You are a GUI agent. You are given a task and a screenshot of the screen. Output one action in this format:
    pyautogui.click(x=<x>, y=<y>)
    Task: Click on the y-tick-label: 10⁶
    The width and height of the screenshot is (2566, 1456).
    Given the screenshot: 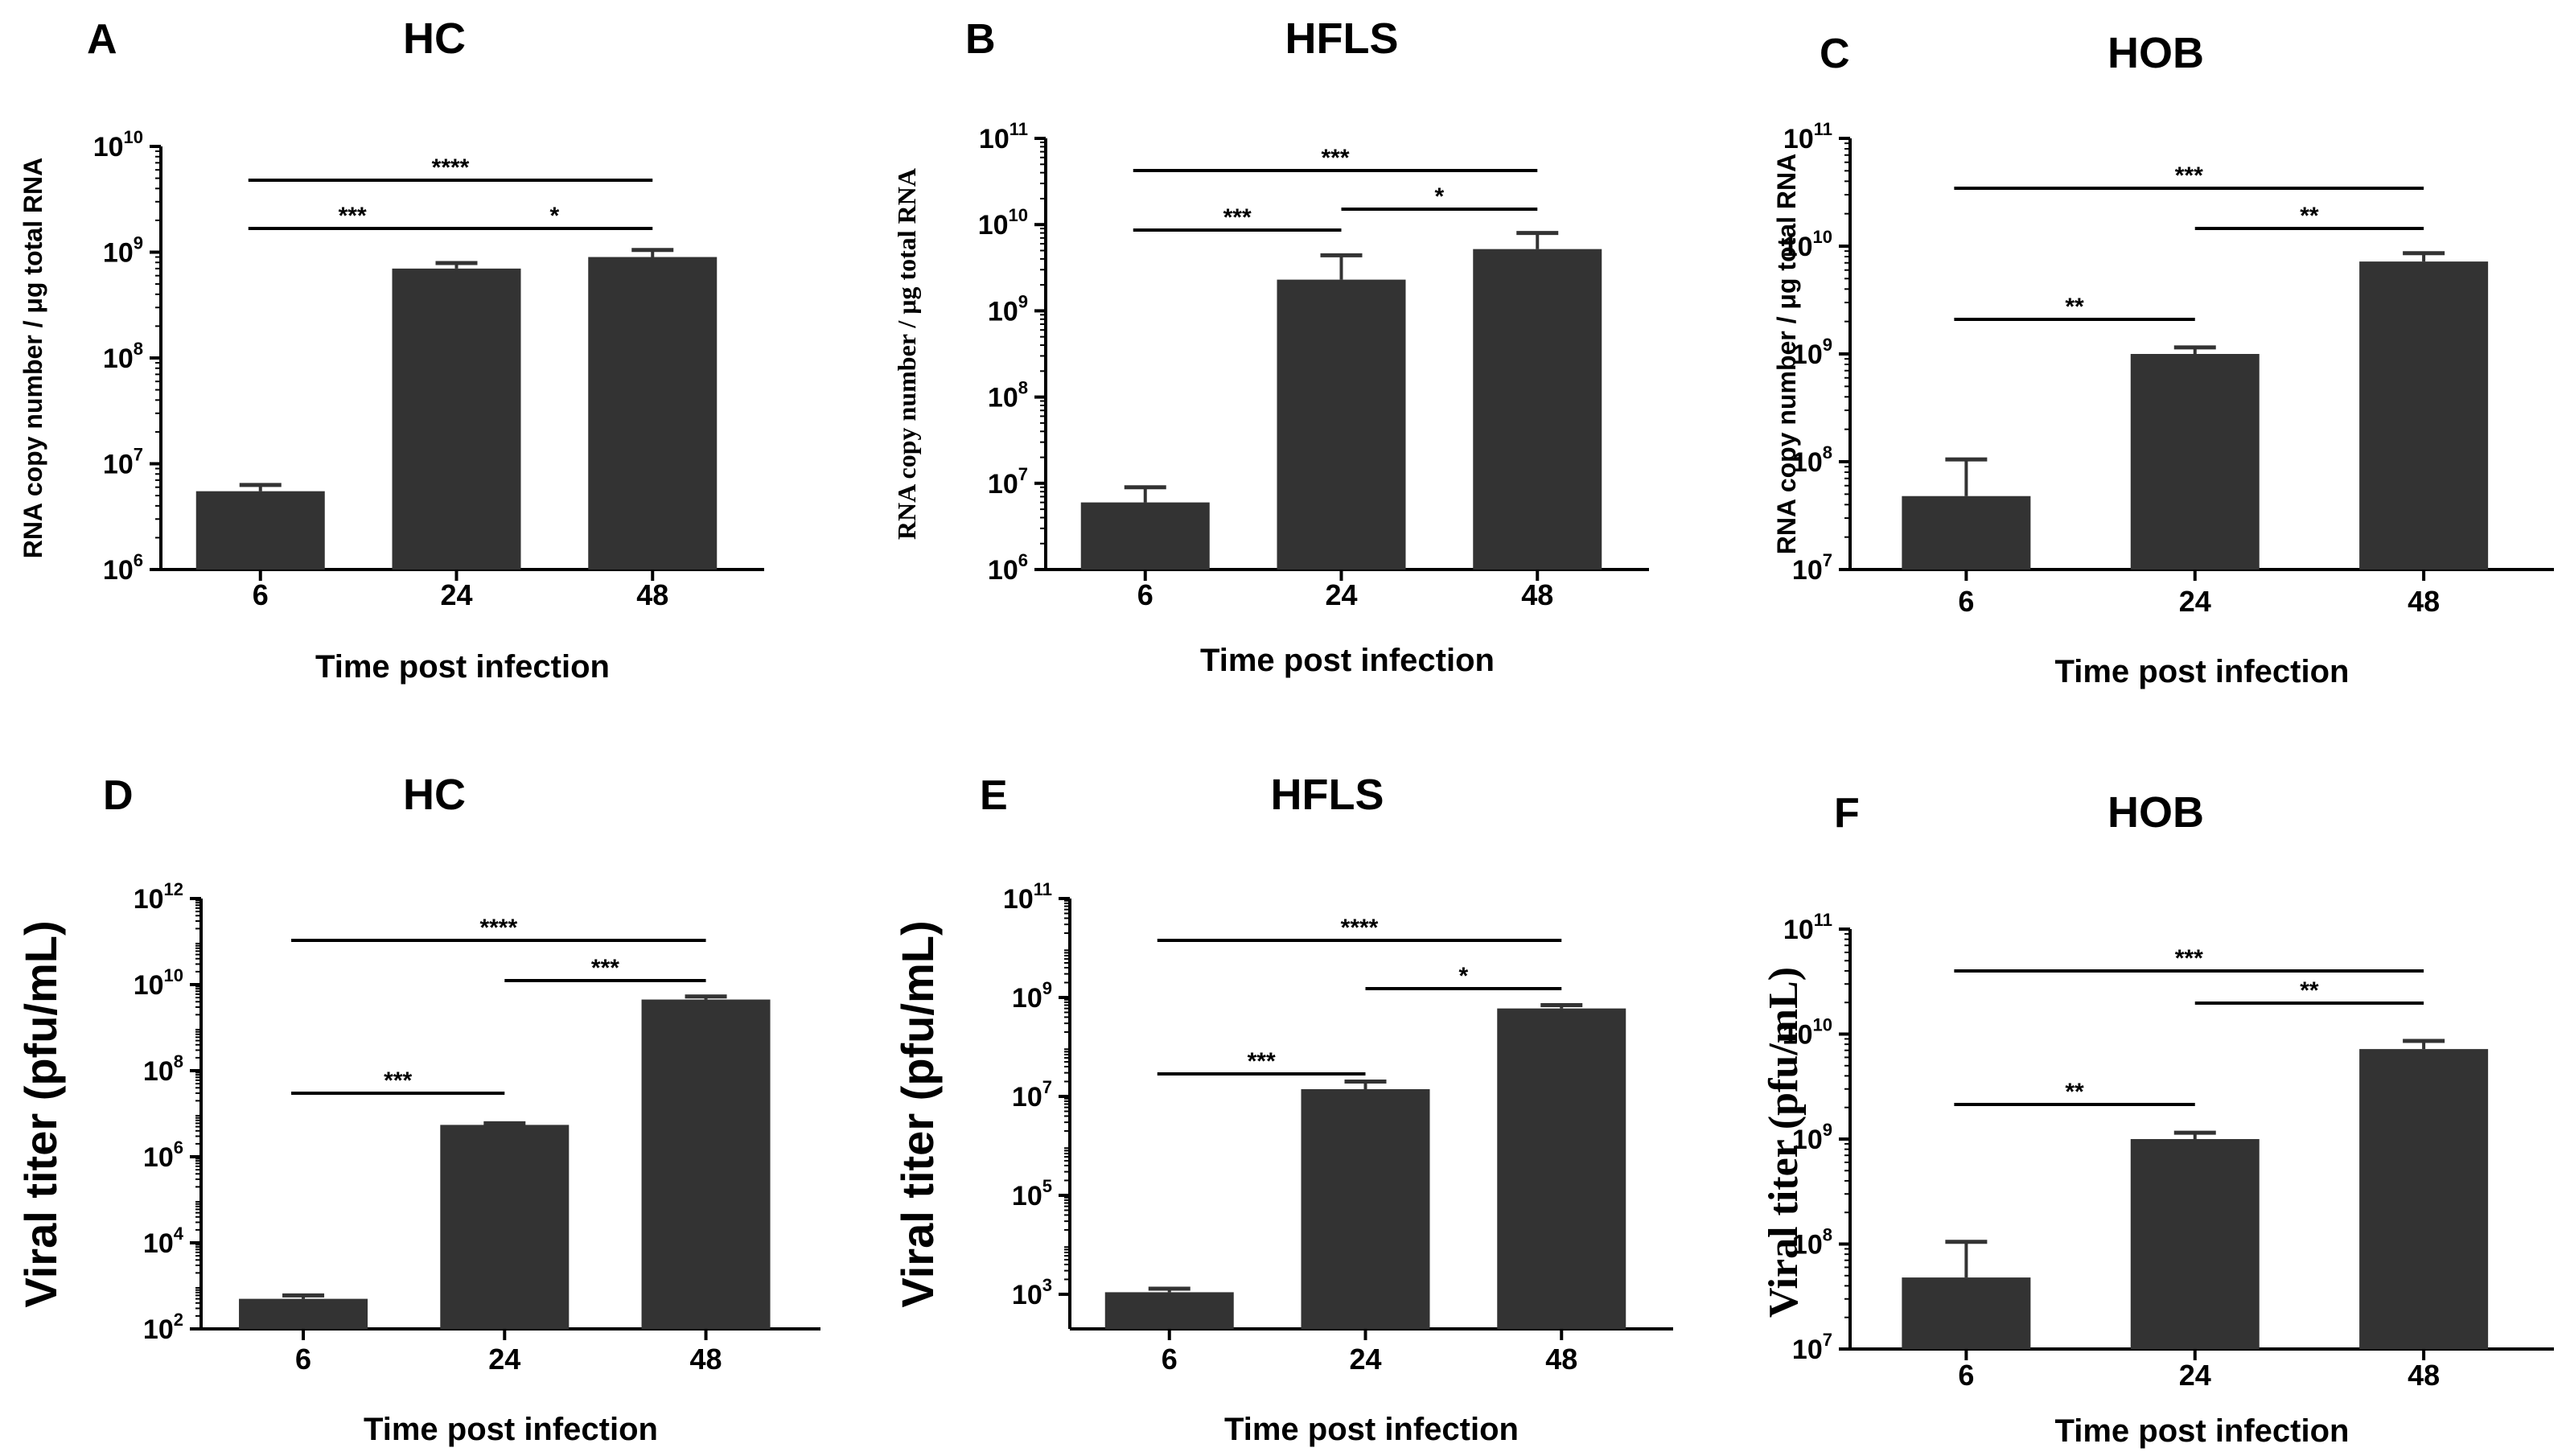 What is the action you would take?
    pyautogui.click(x=1008, y=568)
    